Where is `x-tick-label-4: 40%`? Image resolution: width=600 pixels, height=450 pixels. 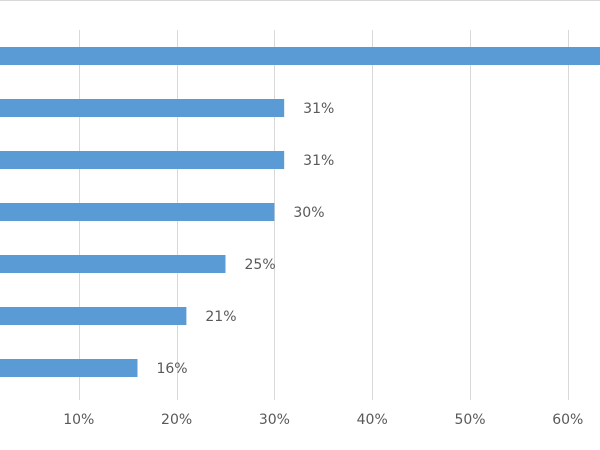 x-tick-label-4: 40% is located at coordinates (372, 420).